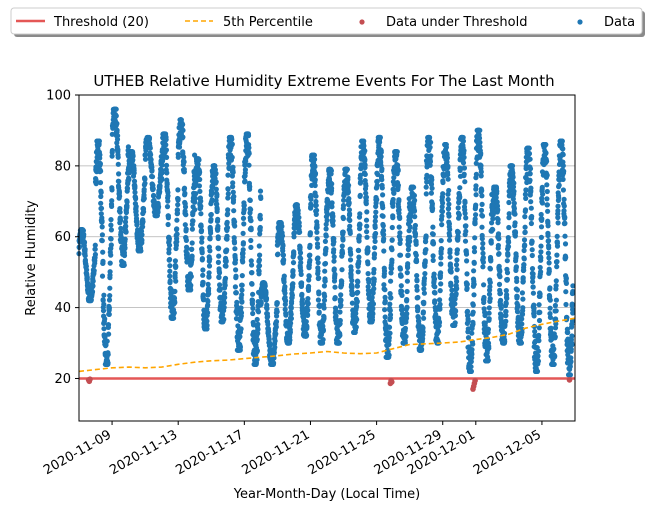 The height and width of the screenshot is (512, 653). I want to click on x-tick-label: 2020-11-17, so click(209, 452).